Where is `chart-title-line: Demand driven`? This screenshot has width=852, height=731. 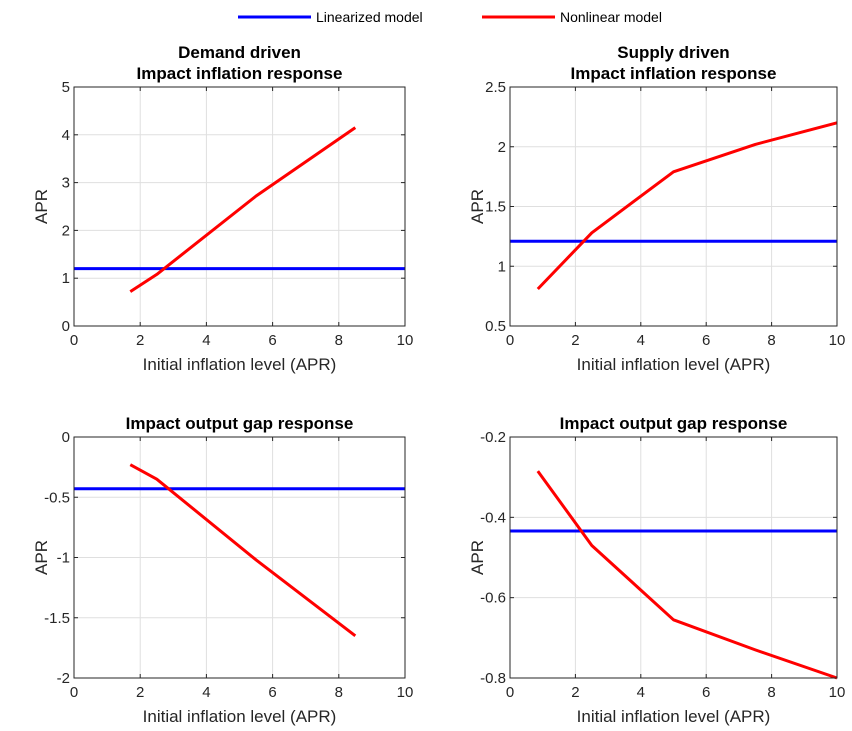
chart-title-line: Demand driven is located at coordinates (239, 52).